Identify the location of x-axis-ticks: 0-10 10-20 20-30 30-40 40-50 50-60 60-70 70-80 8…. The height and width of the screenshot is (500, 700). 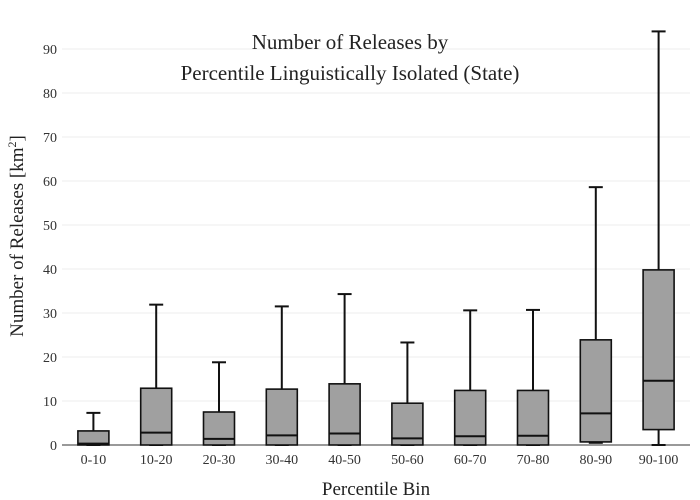
(380, 460).